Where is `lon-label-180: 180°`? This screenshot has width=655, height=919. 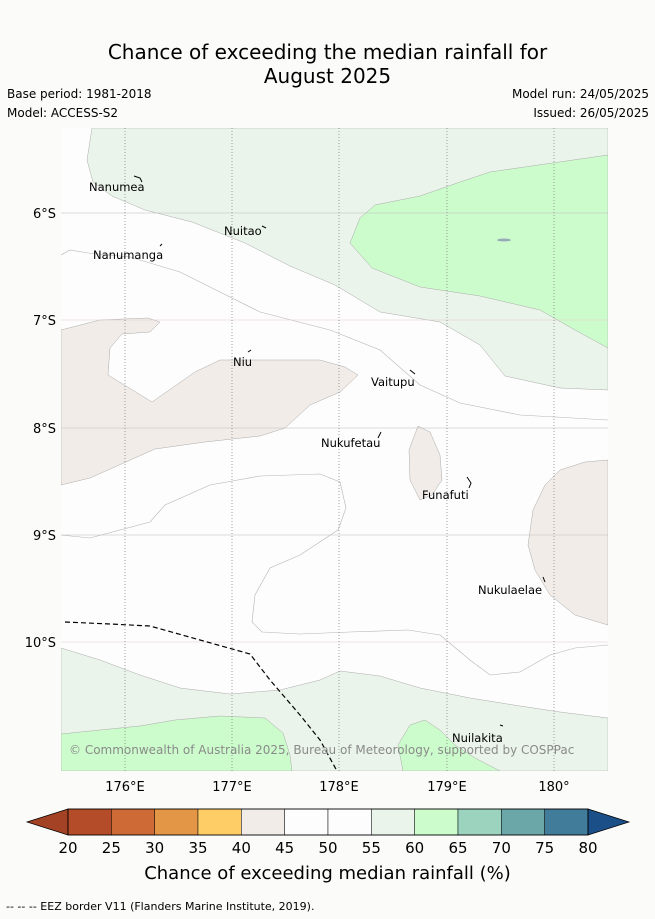 lon-label-180: 180° is located at coordinates (553, 787).